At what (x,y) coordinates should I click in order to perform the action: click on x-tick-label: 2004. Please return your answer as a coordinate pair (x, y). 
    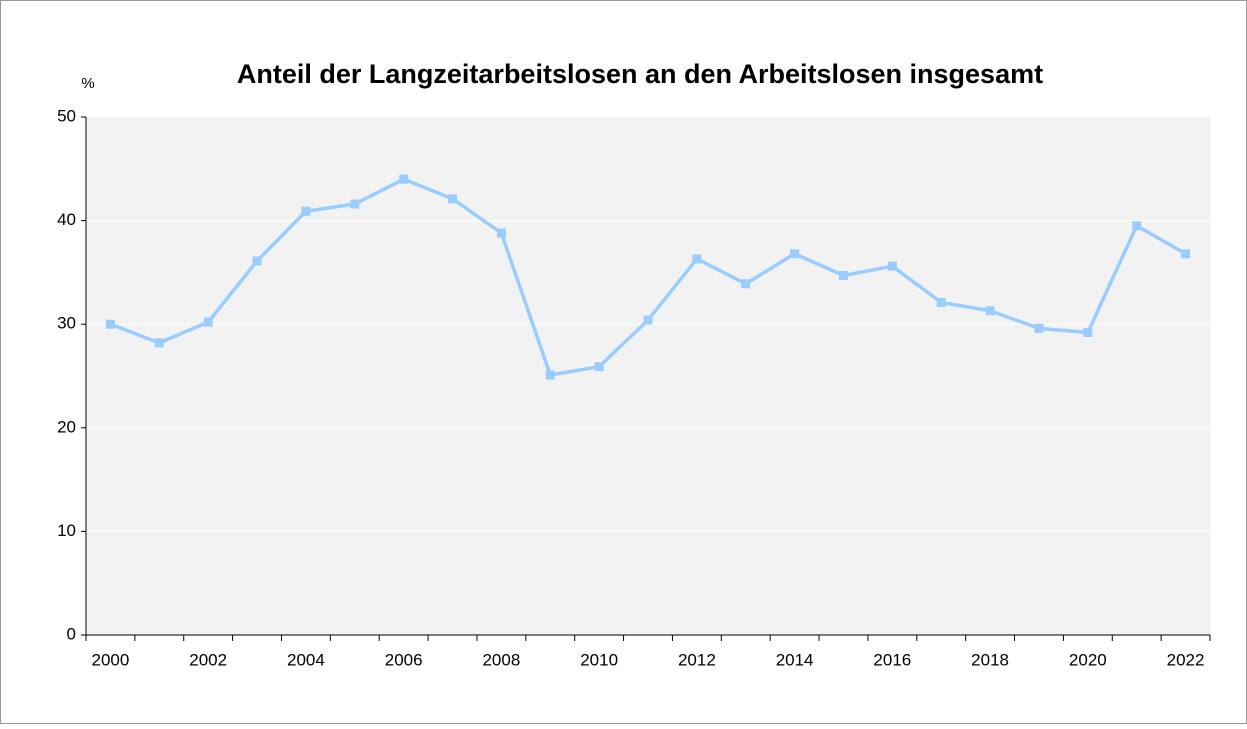
    Looking at the image, I should click on (306, 659).